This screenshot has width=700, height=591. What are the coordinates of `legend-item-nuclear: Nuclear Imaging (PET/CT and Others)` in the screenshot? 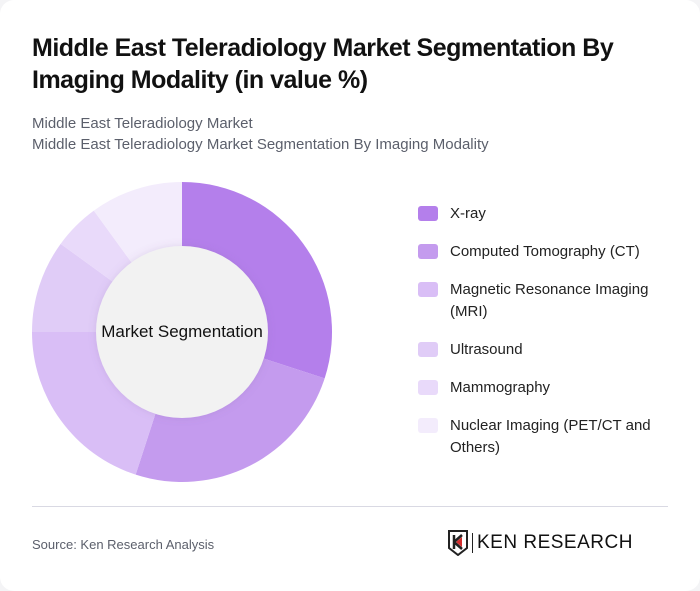 It's located at (548, 437).